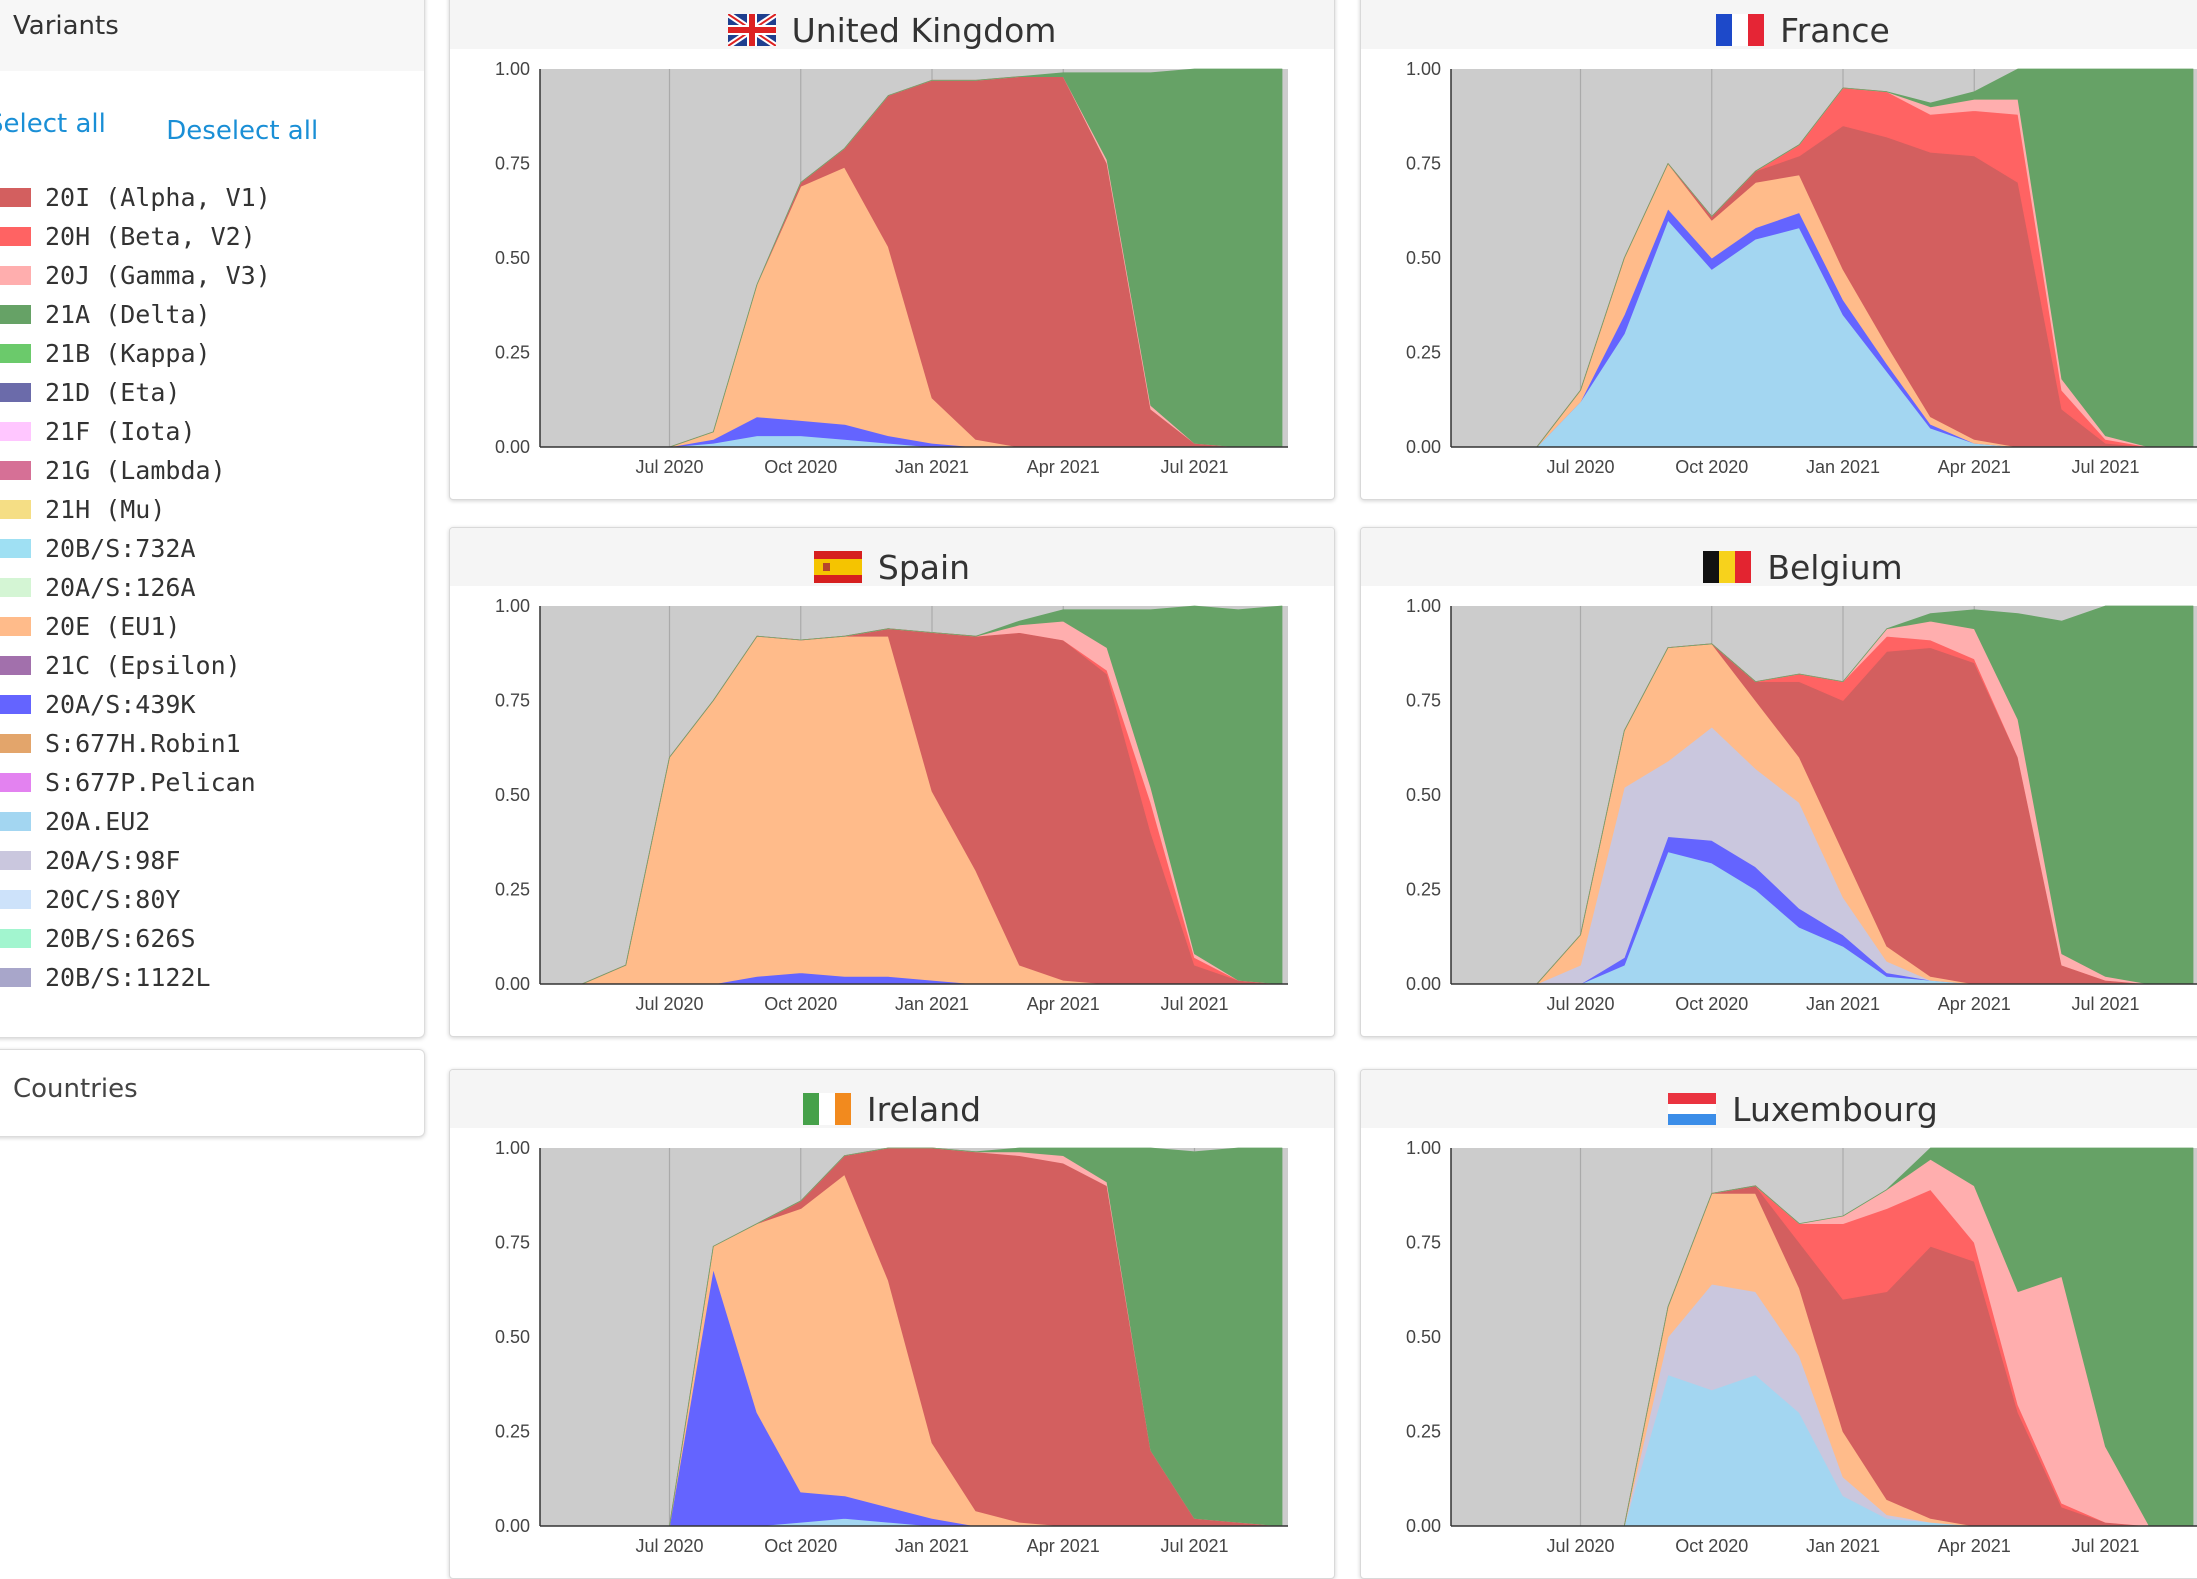  Describe the element at coordinates (150, 782) in the screenshot. I see `legend-label: S:677P.Pelican` at that location.